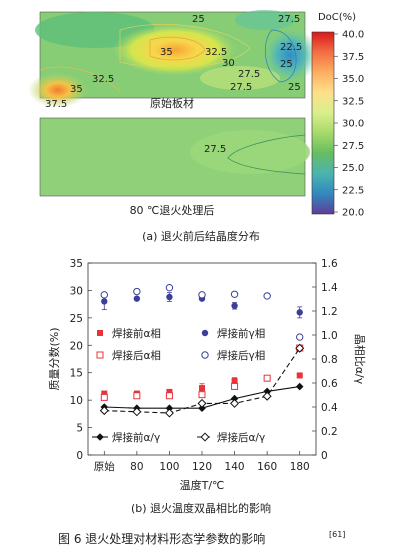 This screenshot has width=402, height=559. What do you see at coordinates (353, 79) in the screenshot?
I see `colorbar-tick-label: 35.0` at bounding box center [353, 79].